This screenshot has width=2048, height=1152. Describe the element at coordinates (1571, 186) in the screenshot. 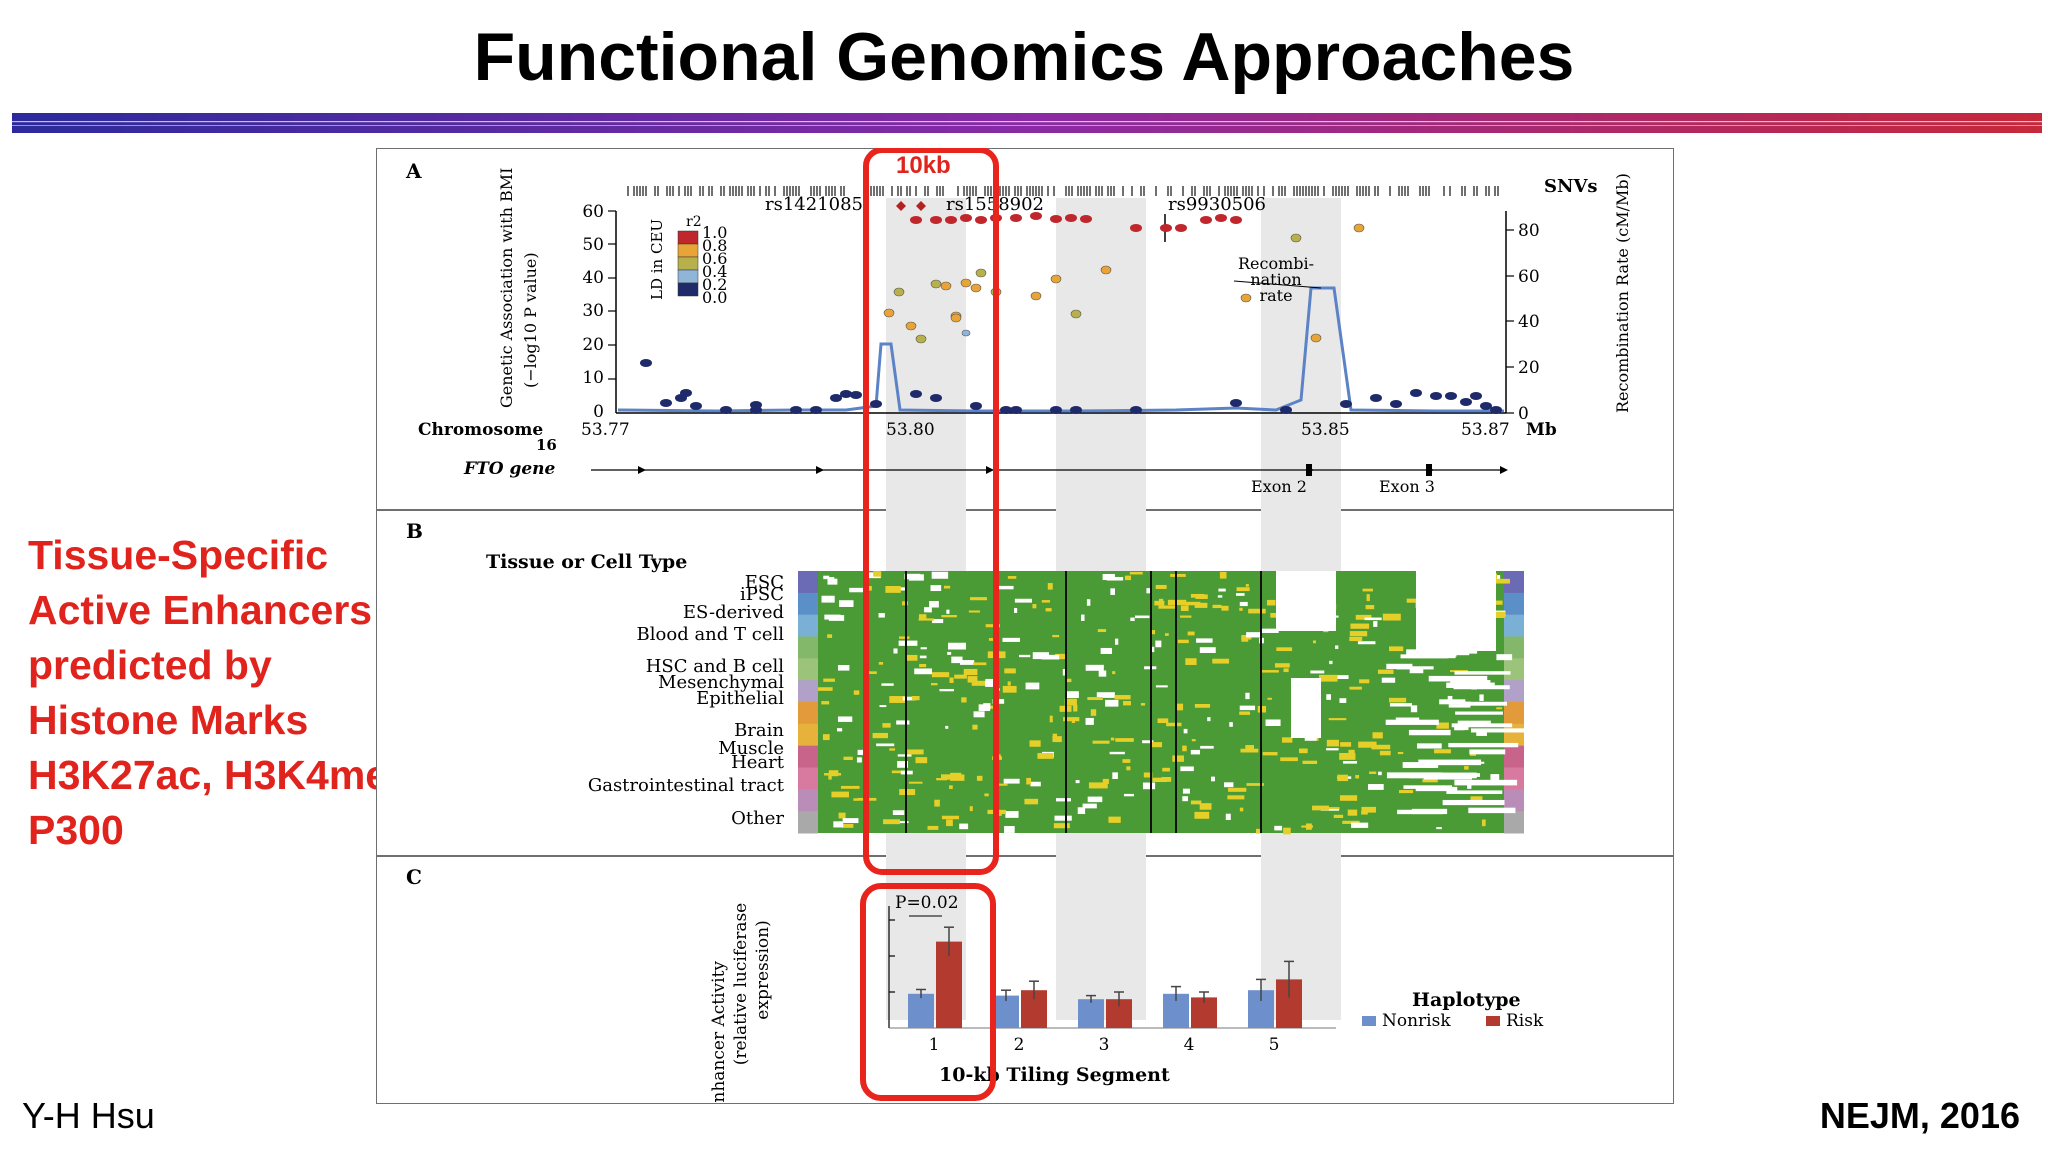

I see `snvs-label: SNVs` at that location.